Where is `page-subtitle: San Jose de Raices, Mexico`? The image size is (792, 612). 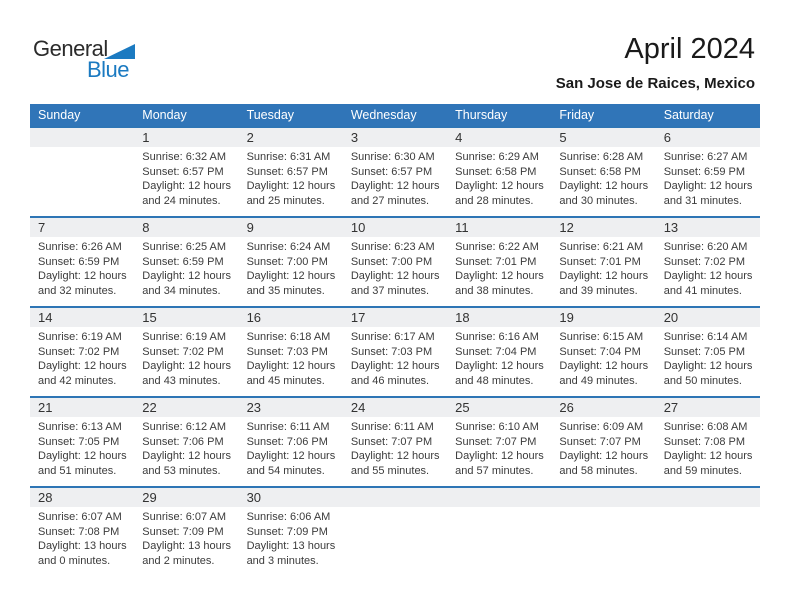 page-subtitle: San Jose de Raices, Mexico is located at coordinates (655, 83).